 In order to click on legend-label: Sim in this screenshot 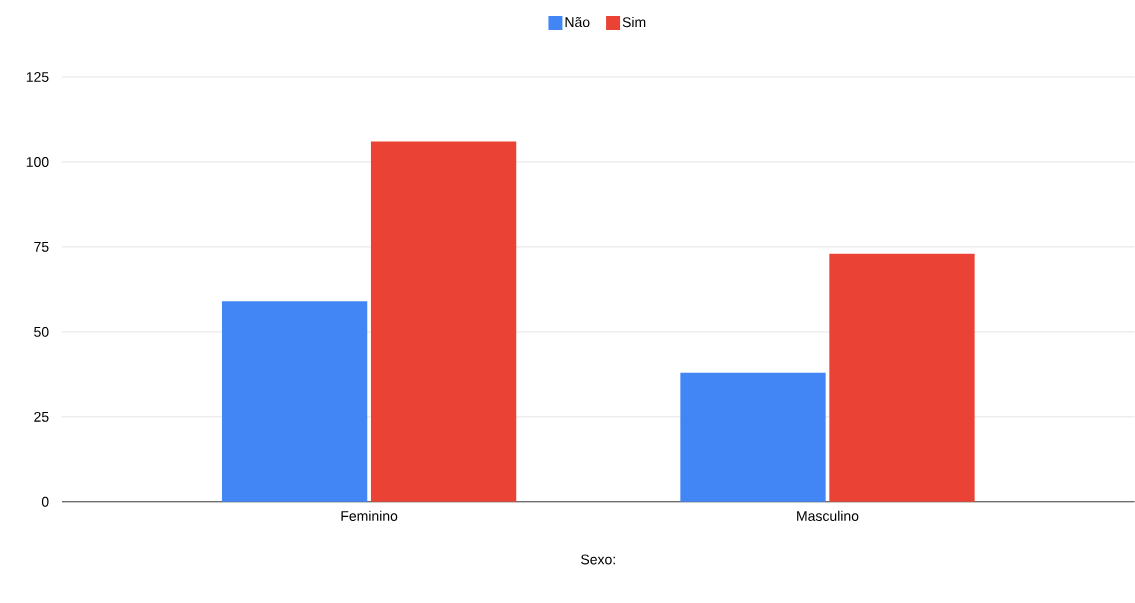, I will do `click(634, 22)`.